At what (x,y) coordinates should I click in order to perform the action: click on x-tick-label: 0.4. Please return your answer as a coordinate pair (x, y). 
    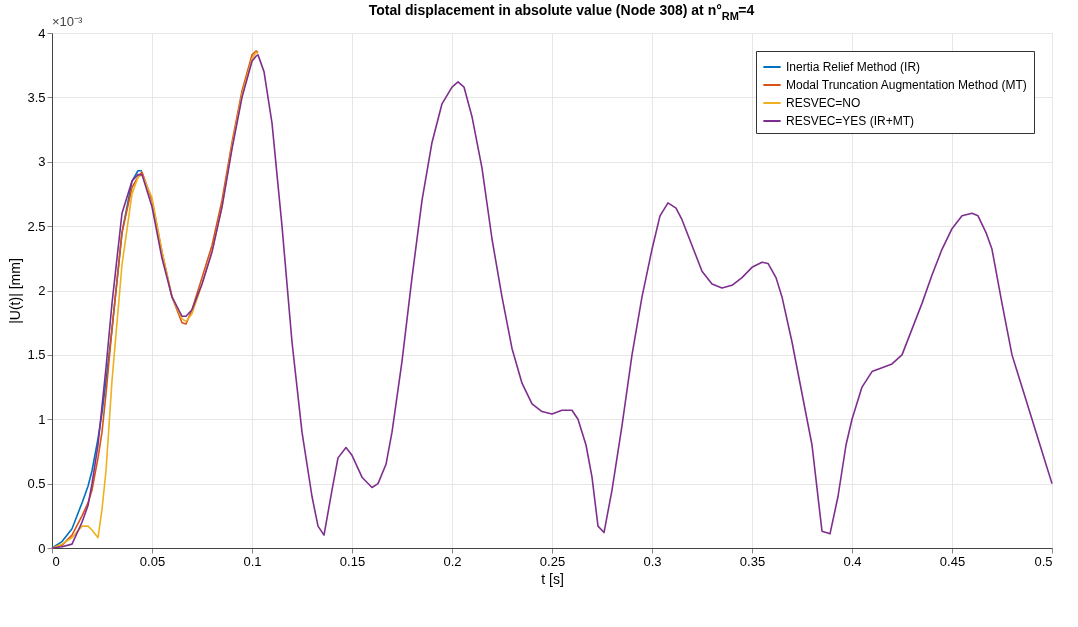
    Looking at the image, I should click on (852, 561).